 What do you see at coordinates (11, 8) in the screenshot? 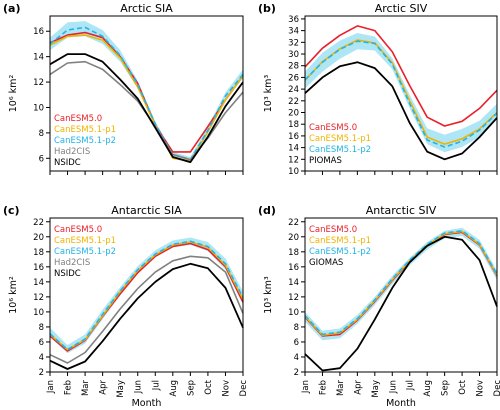
I see `panel-label: (a)` at bounding box center [11, 8].